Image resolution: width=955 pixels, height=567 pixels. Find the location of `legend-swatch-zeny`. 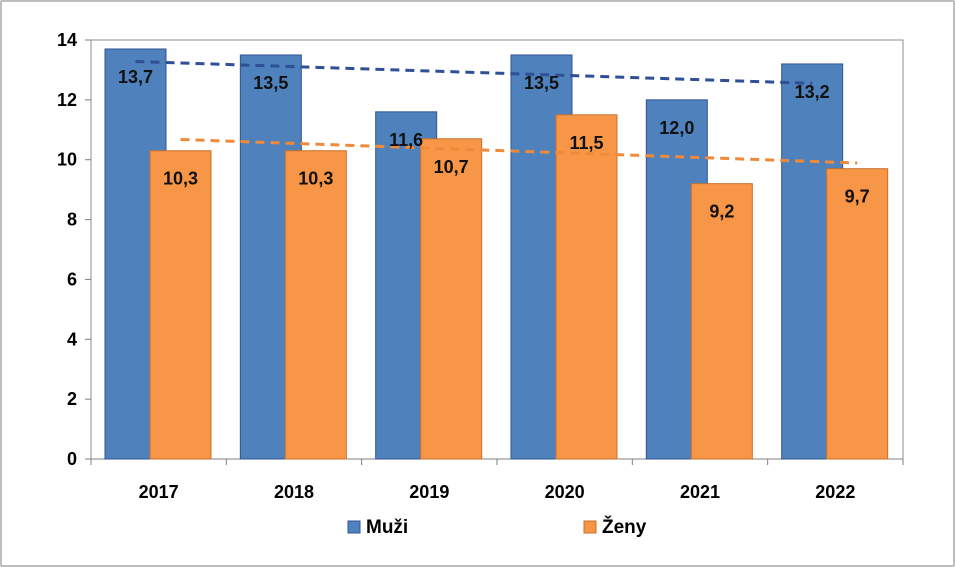

legend-swatch-zeny is located at coordinates (590, 527).